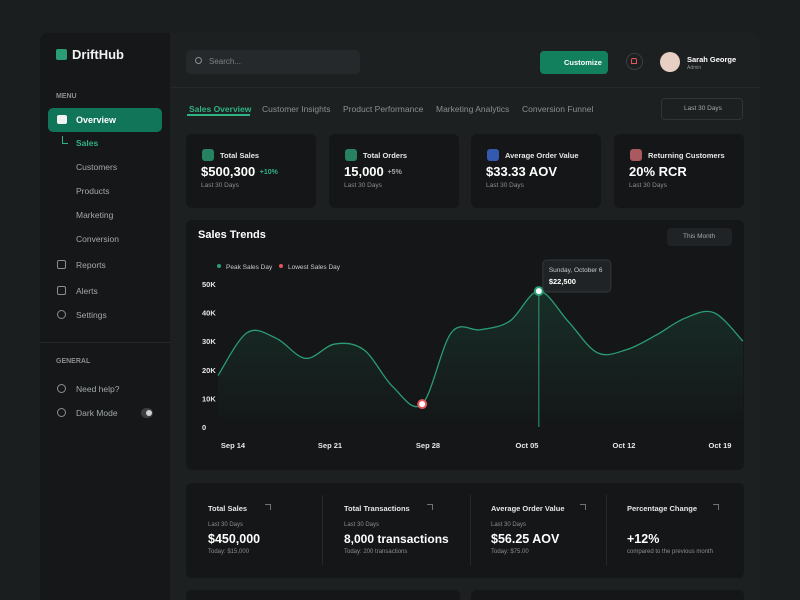  What do you see at coordinates (273, 62) in the screenshot?
I see `search-box` at bounding box center [273, 62].